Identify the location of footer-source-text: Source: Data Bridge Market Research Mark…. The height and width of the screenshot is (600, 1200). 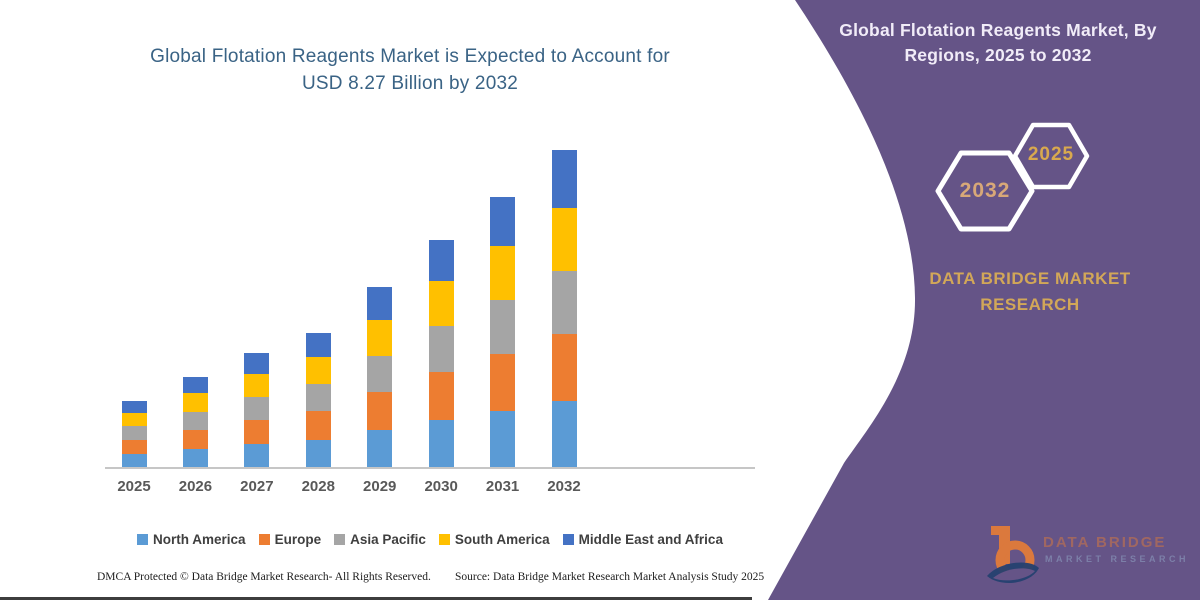
(610, 577).